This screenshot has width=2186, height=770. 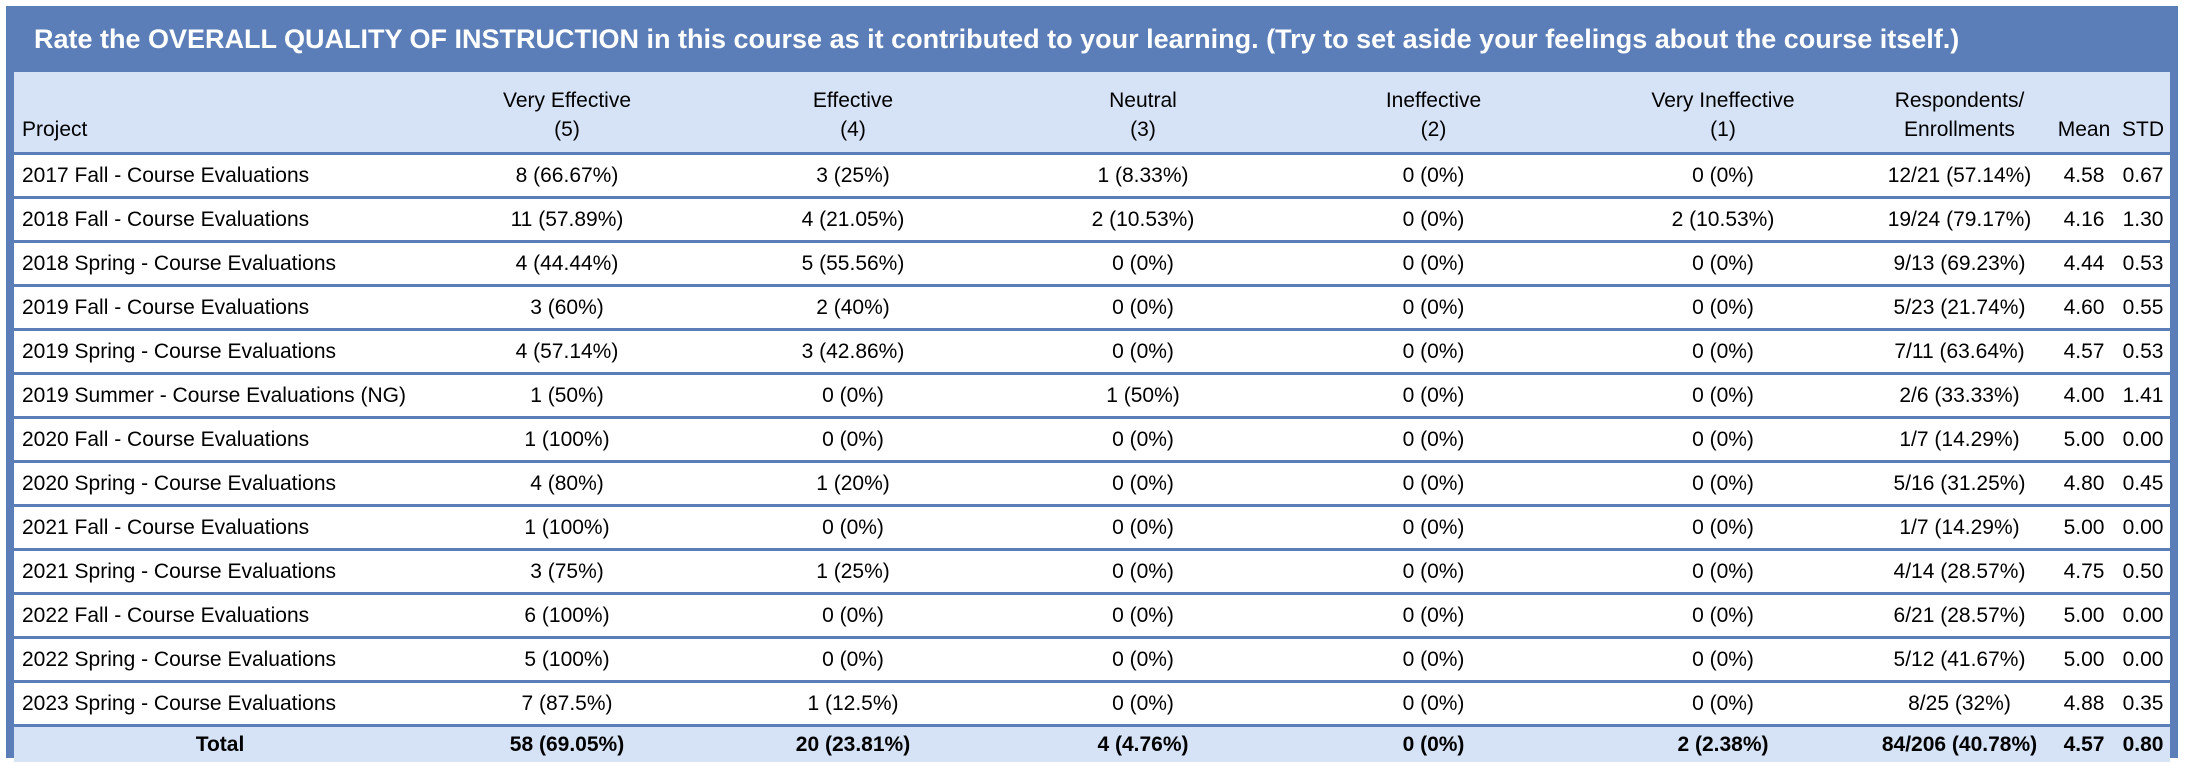 What do you see at coordinates (2143, 219) in the screenshot?
I see `std-cell: 1.30` at bounding box center [2143, 219].